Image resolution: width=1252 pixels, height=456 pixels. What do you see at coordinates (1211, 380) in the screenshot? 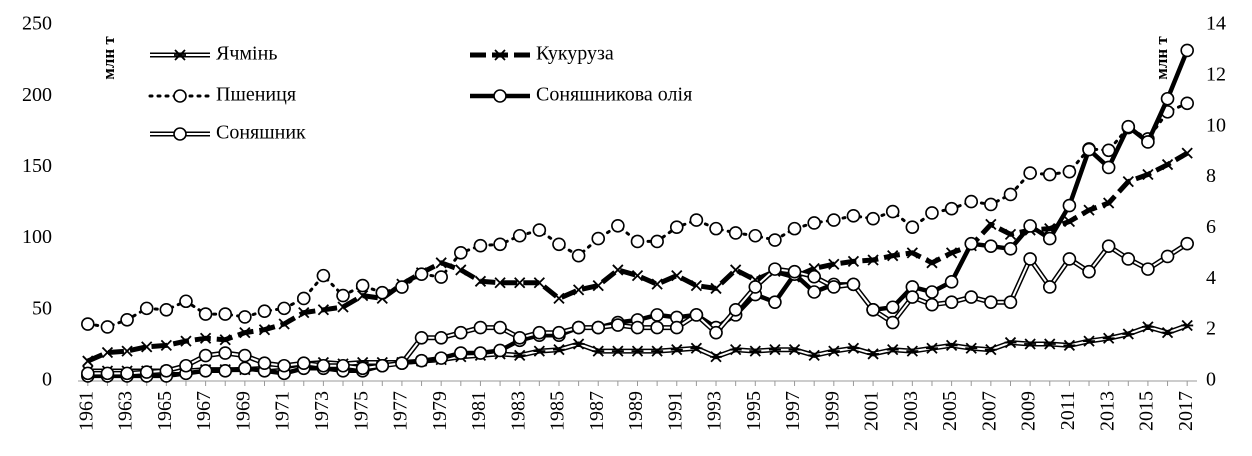
I see `y2-tick-label: 0` at bounding box center [1211, 380].